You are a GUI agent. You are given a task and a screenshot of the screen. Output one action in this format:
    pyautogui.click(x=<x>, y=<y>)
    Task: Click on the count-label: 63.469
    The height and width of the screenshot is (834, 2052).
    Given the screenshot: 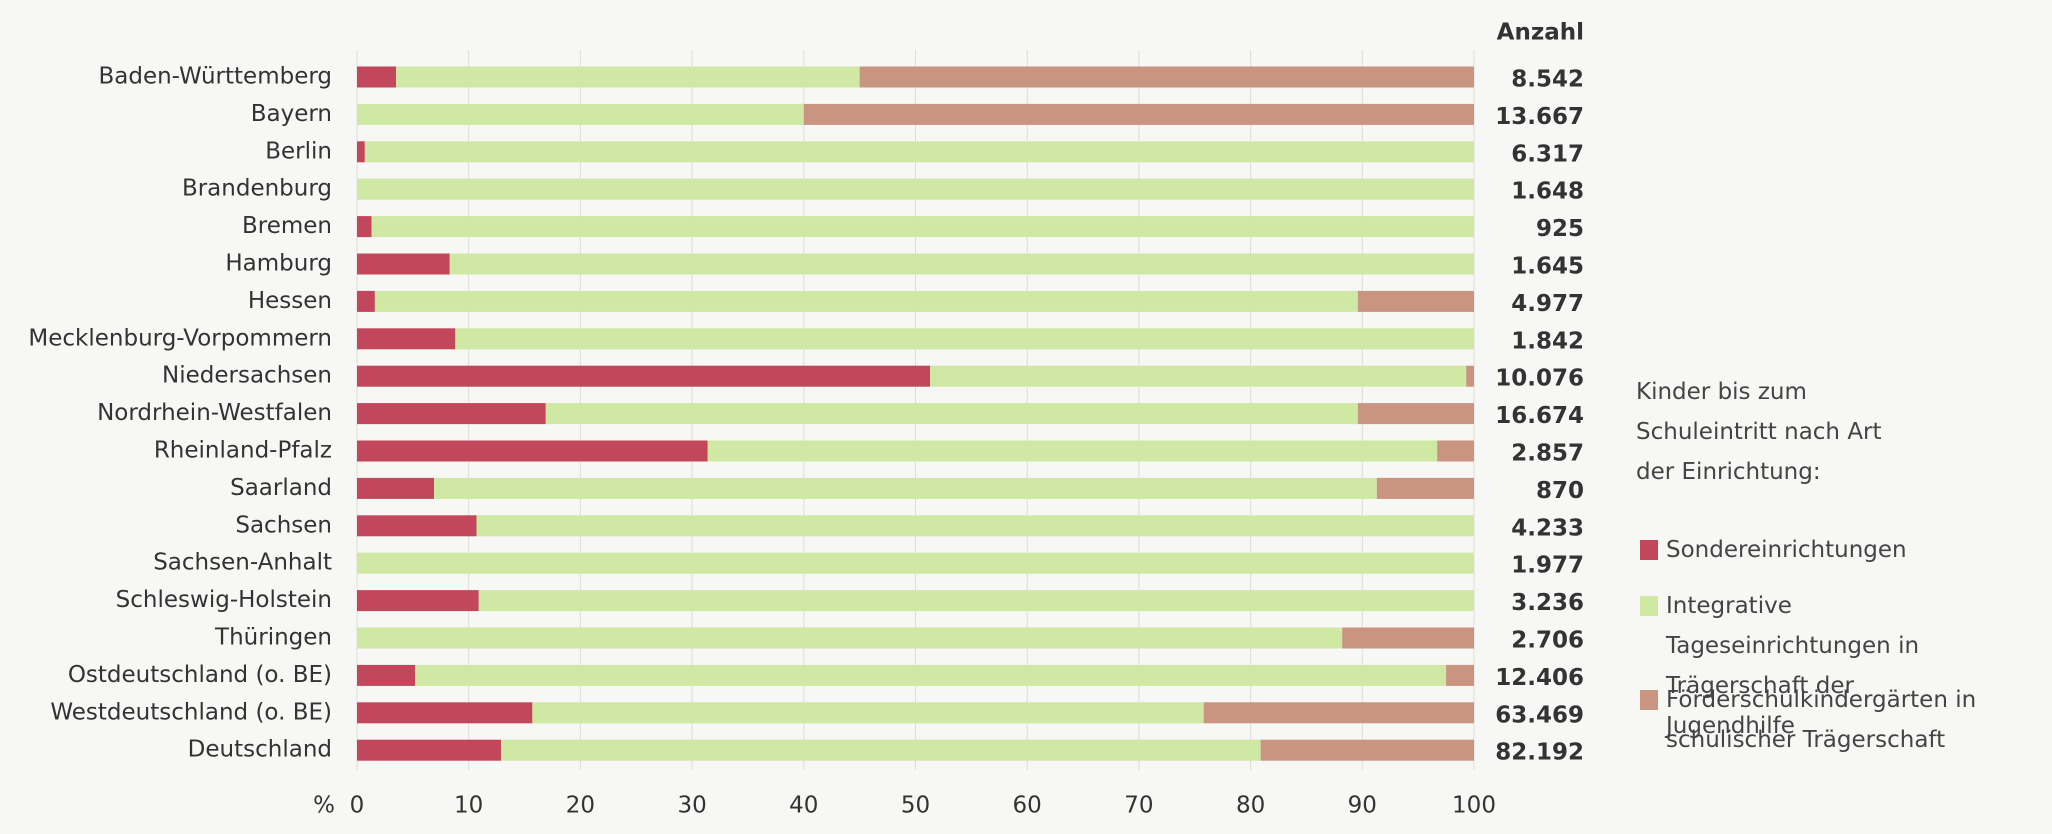 What is the action you would take?
    pyautogui.click(x=1539, y=715)
    